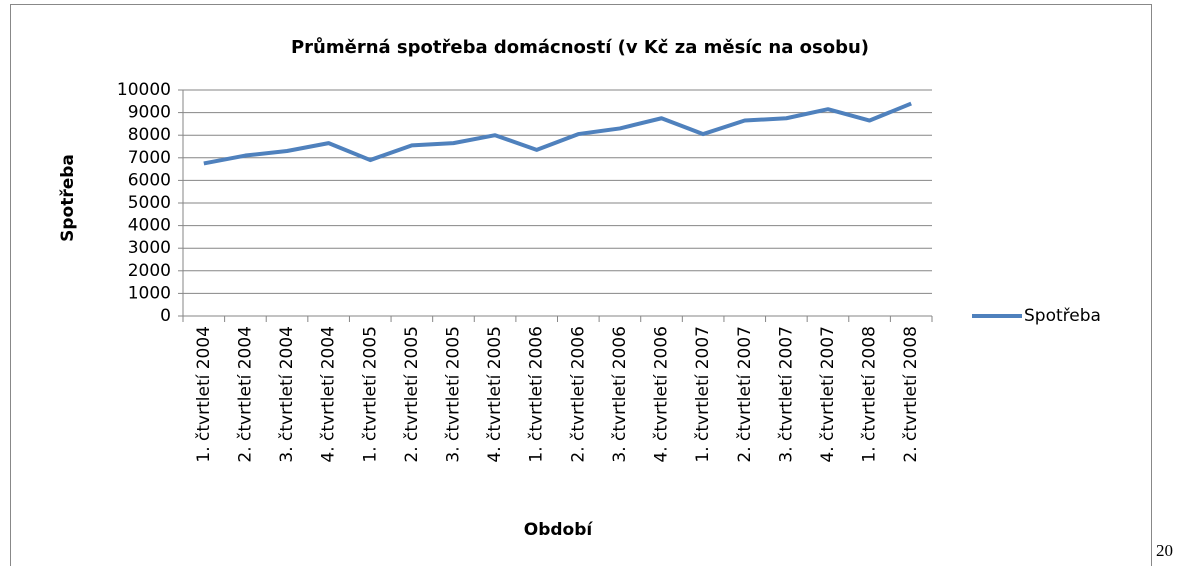 Image resolution: width=1178 pixels, height=566 pixels. Describe the element at coordinates (204, 394) in the screenshot. I see `x-tick-label: 1. čtvrtletí 2004` at that location.